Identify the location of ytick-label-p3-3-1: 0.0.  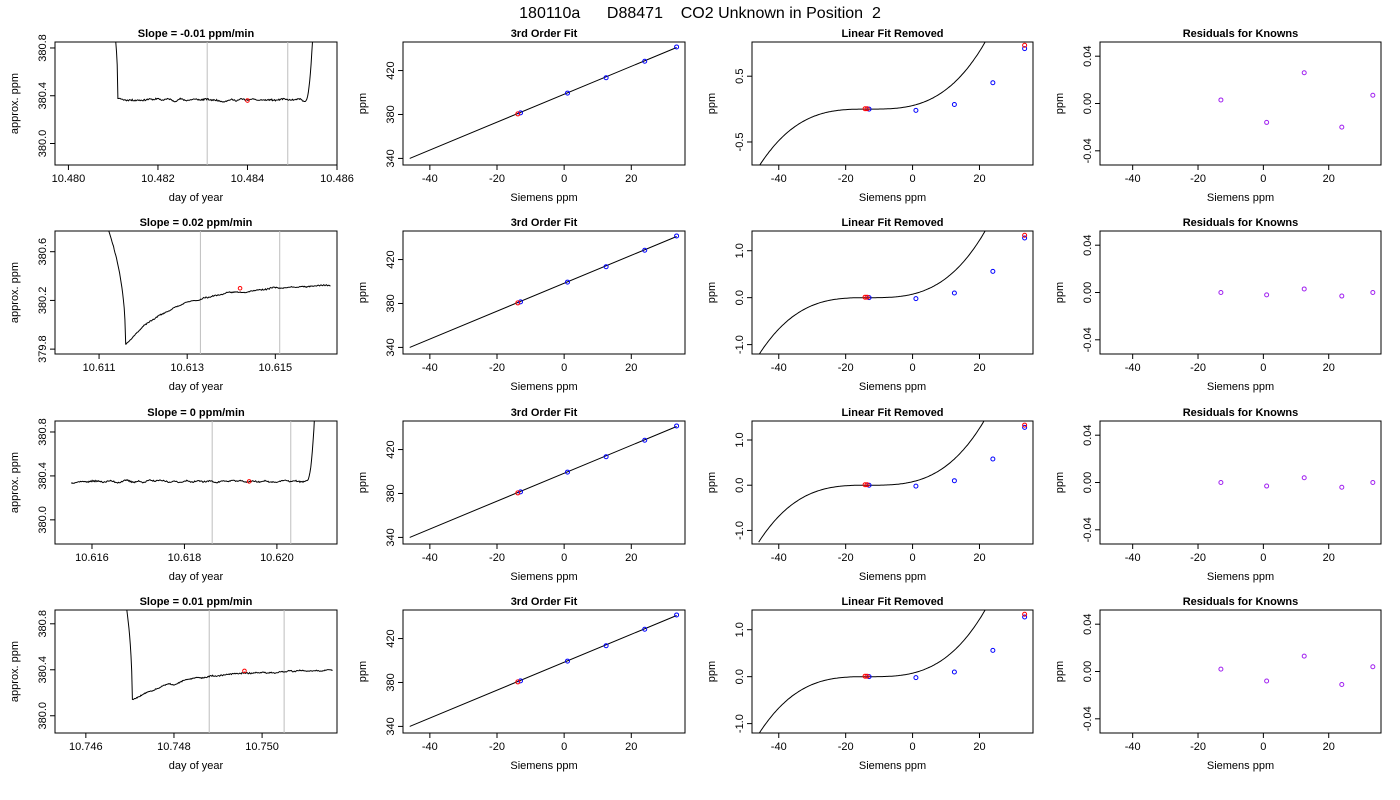
(740, 485).